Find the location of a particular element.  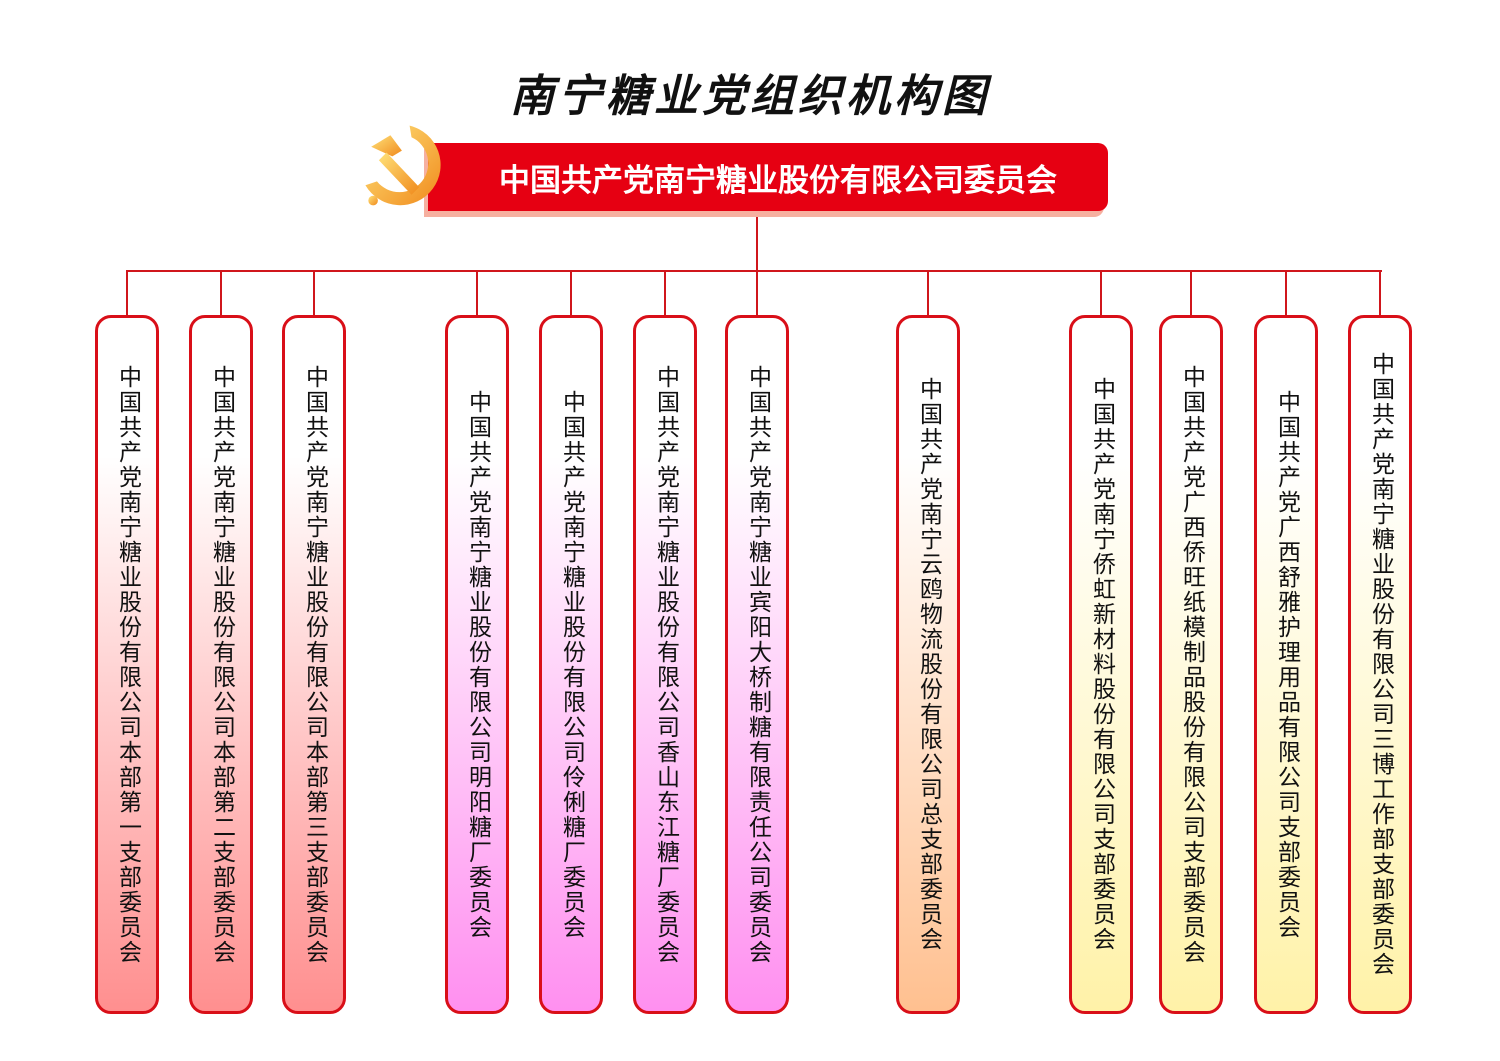

branch-node: 中国共产党南宁糖业股份有限公司本部第二支部委员会 is located at coordinates (221, 664).